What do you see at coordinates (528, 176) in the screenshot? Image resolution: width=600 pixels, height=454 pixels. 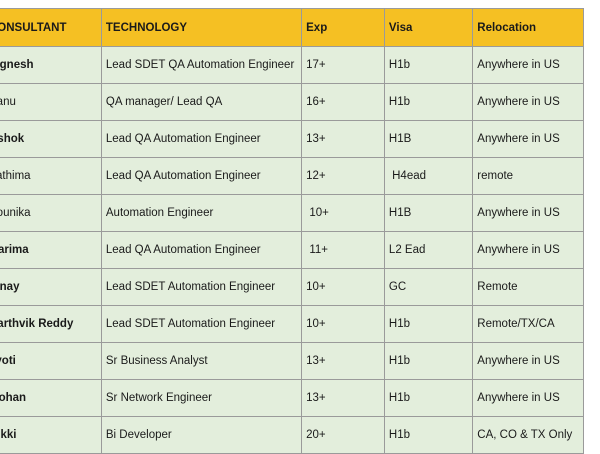 I see `relocation-cell: remote` at bounding box center [528, 176].